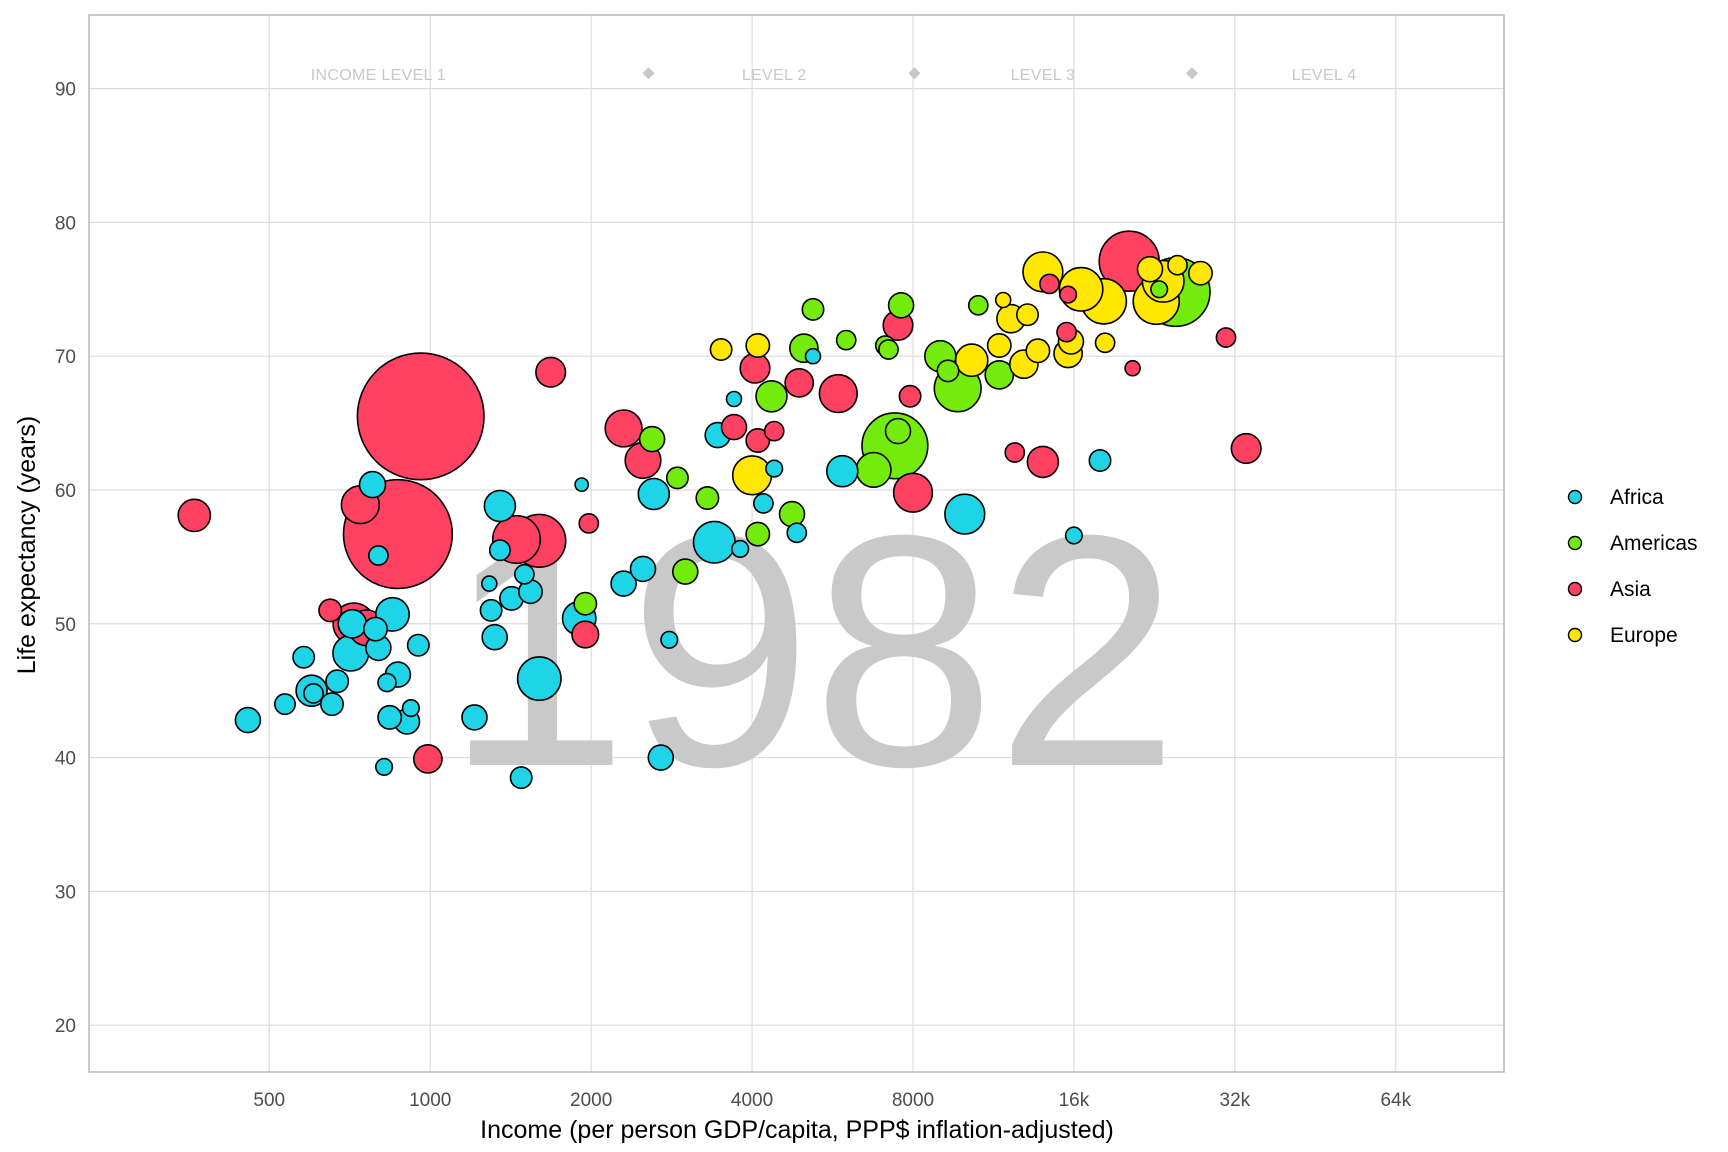 This screenshot has height=1152, width=1728. I want to click on x-tick-label: 1000, so click(430, 1100).